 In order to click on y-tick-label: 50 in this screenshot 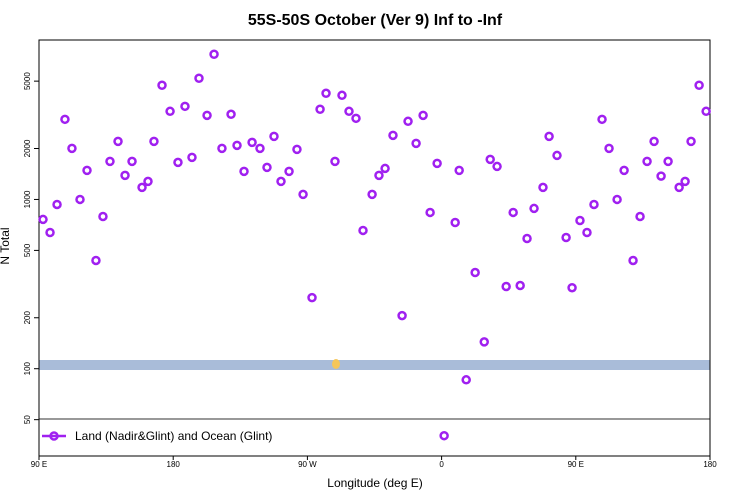, I will do `click(27, 419)`.